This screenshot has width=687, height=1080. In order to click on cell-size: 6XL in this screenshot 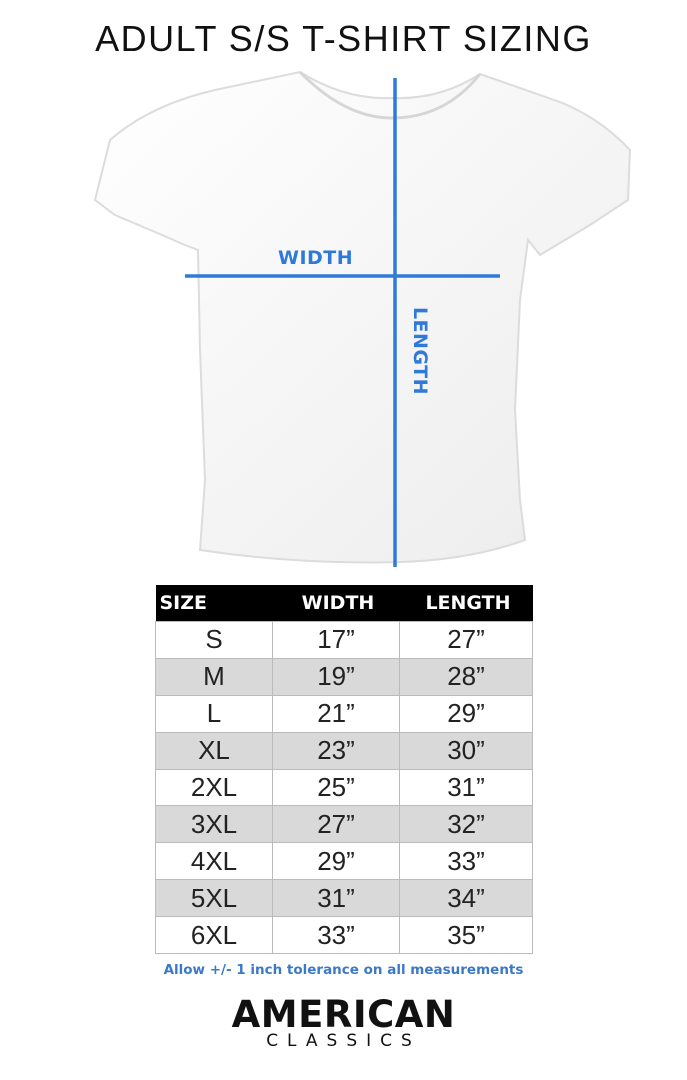, I will do `click(214, 935)`.